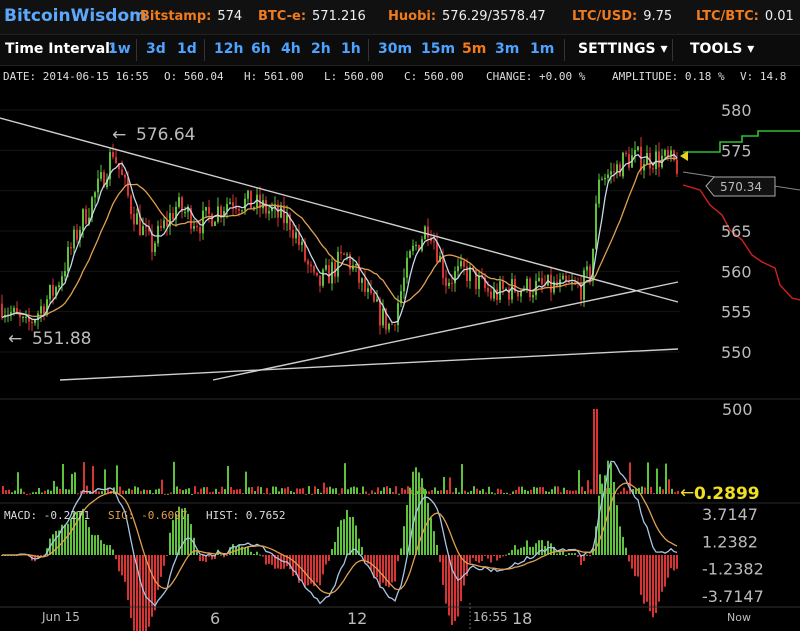  I want to click on interval-3d: 3d, so click(156, 49).